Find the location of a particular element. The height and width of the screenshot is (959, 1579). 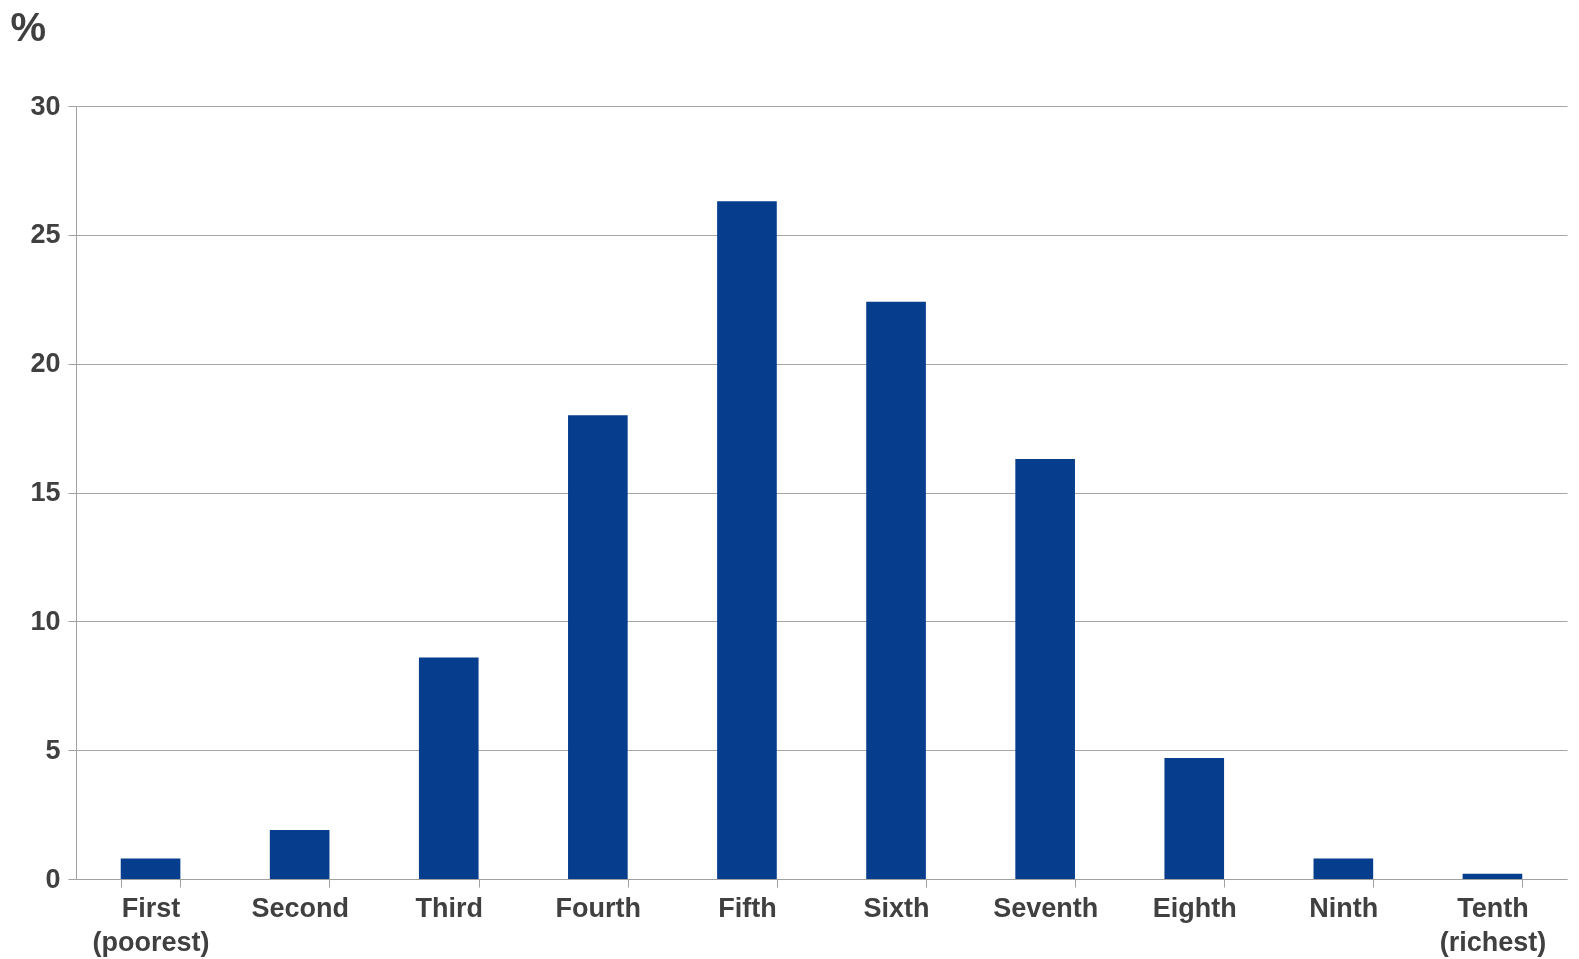

y-tick-label: 15 is located at coordinates (45, 492).